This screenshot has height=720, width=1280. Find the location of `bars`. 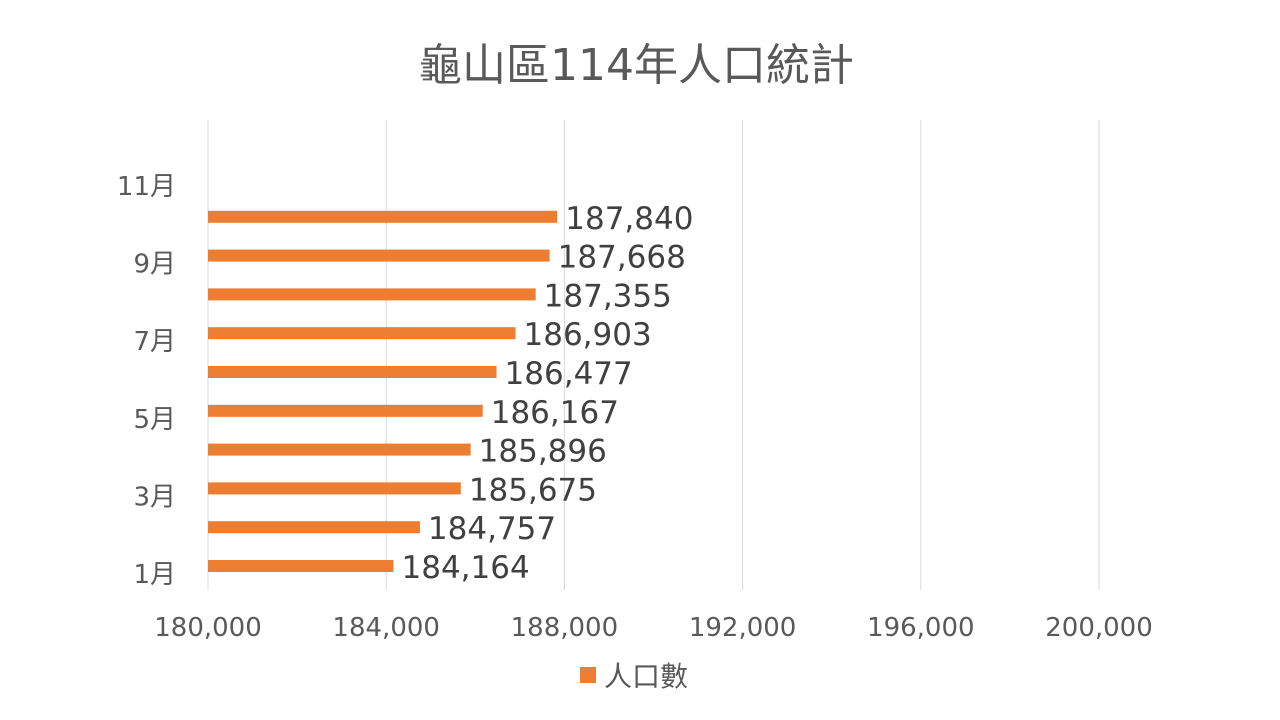

bars is located at coordinates (383, 391).